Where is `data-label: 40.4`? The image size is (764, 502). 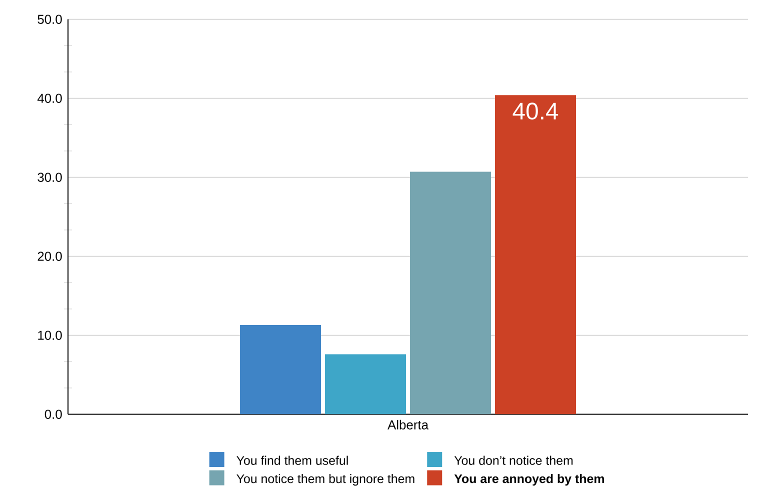 data-label: 40.4 is located at coordinates (535, 111).